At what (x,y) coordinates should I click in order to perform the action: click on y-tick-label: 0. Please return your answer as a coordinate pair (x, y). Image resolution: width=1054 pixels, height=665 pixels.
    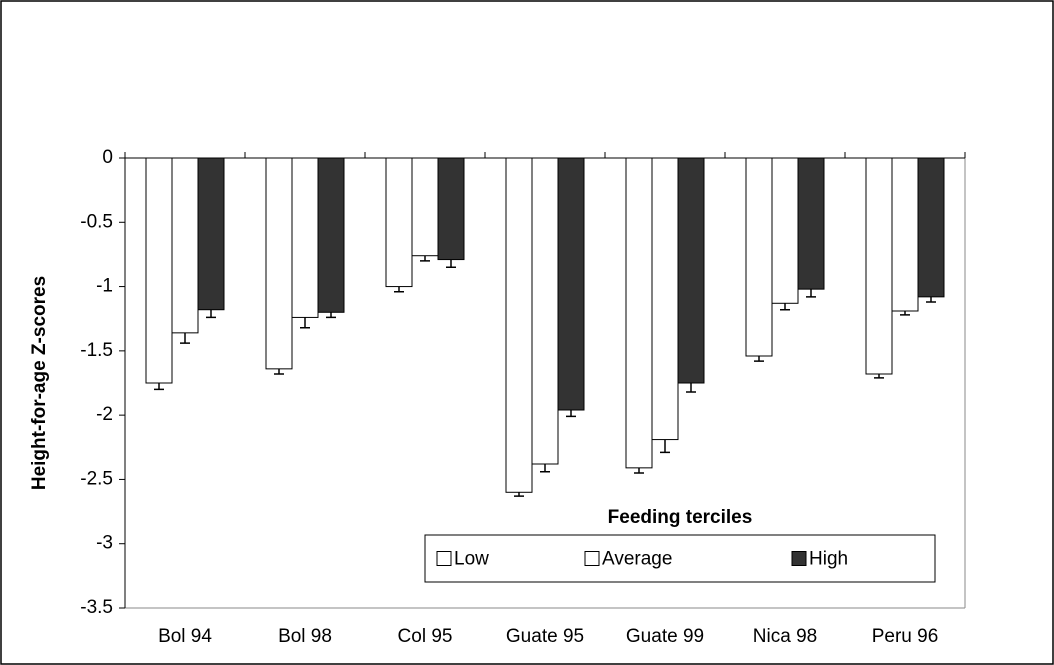
    Looking at the image, I should click on (107, 157).